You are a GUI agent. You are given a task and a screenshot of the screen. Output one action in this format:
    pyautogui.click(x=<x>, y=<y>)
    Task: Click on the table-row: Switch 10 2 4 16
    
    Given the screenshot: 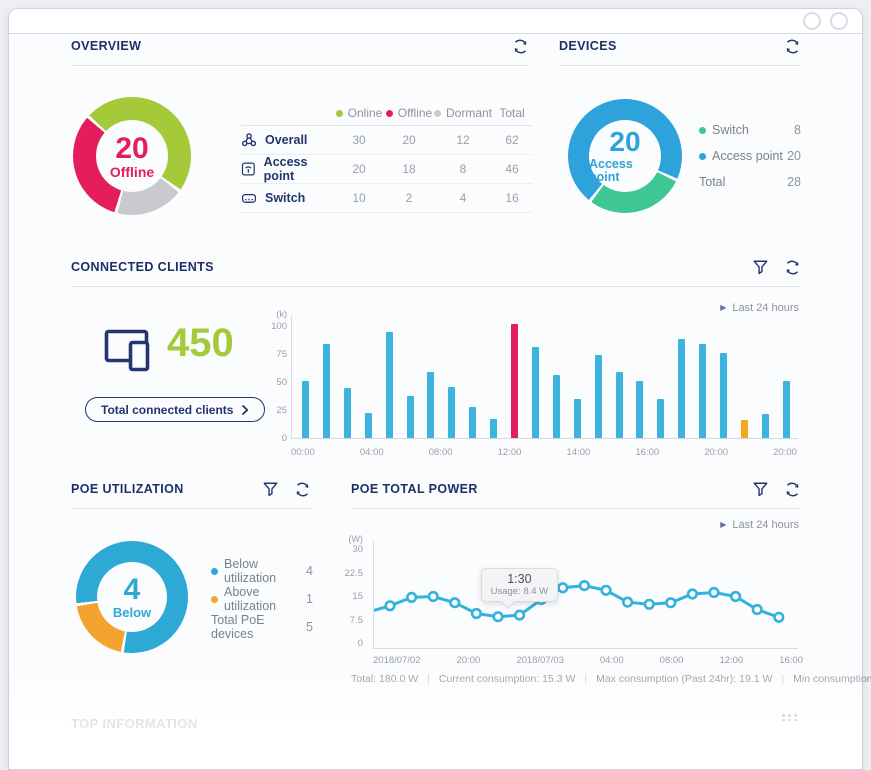 What is the action you would take?
    pyautogui.click(x=387, y=198)
    